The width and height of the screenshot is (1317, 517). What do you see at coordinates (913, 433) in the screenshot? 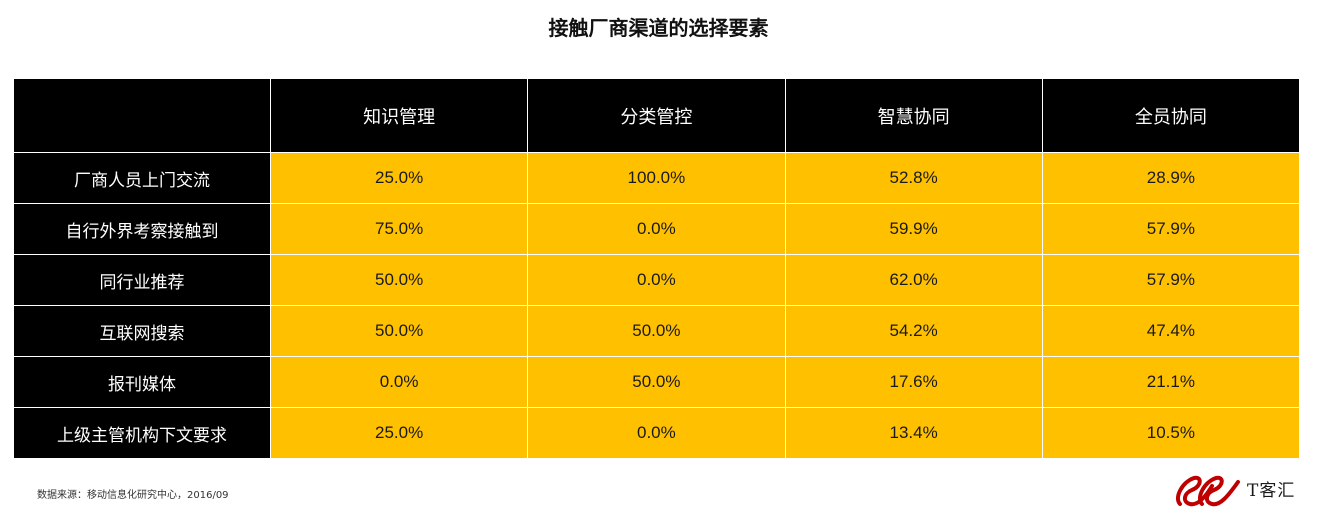
I see `table-cell: 13.4%` at bounding box center [913, 433].